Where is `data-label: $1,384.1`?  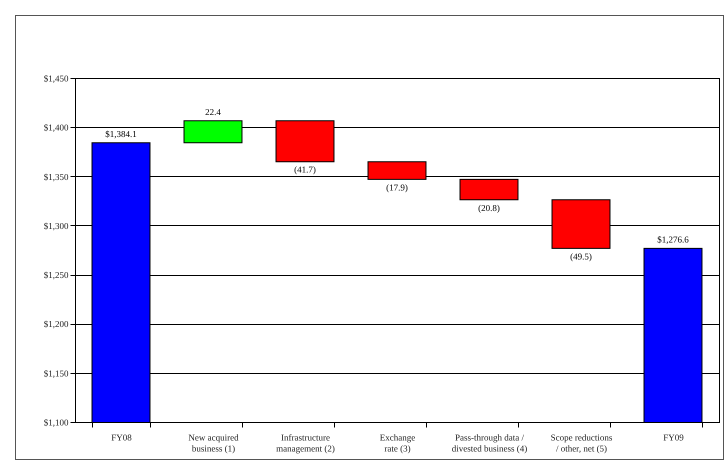
data-label: $1,384.1 is located at coordinates (121, 133).